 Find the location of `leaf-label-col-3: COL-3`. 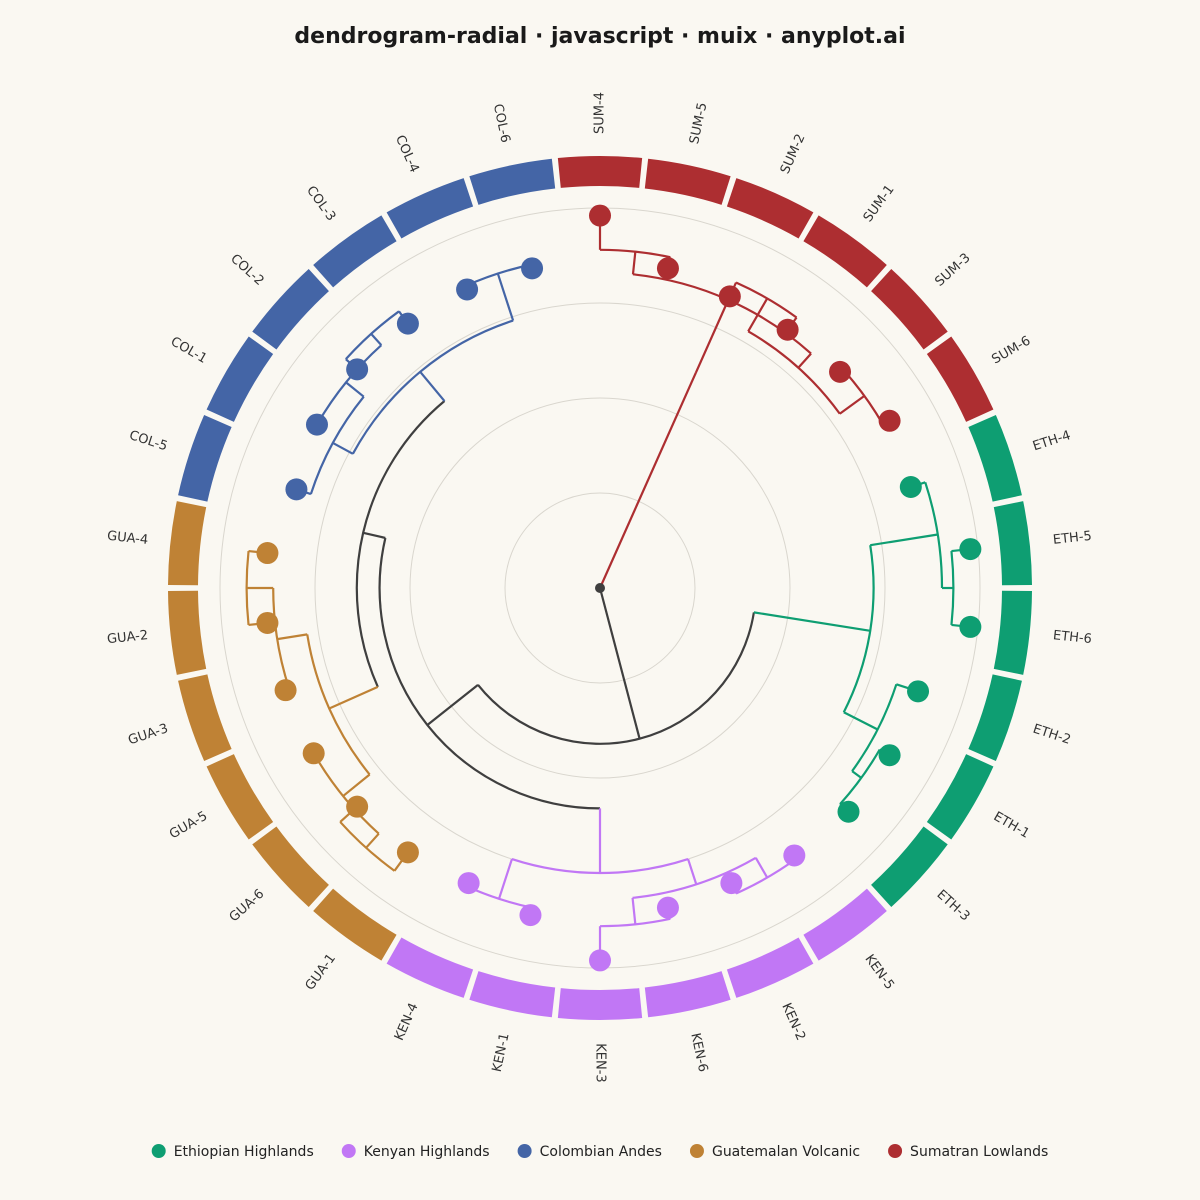

leaf-label-col-3: COL-3 is located at coordinates (320, 203).